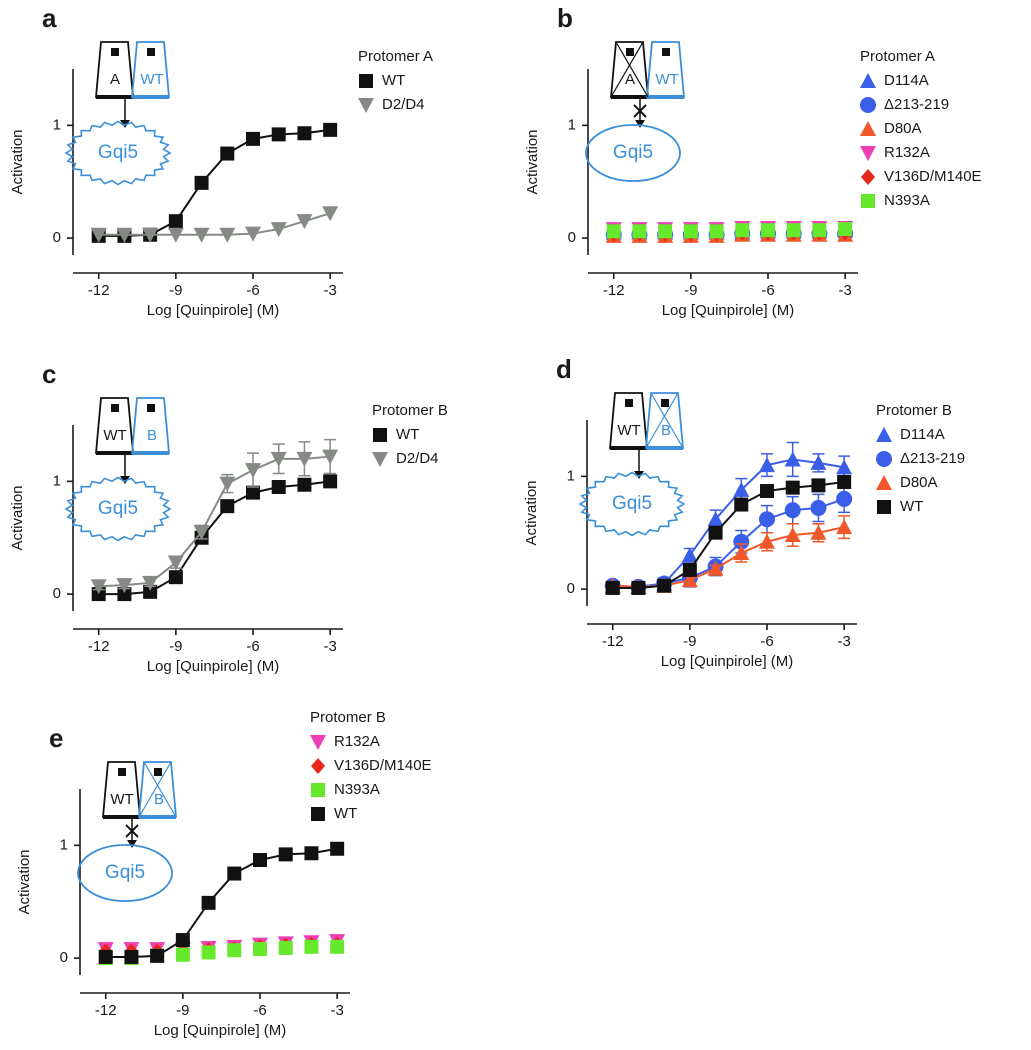 The width and height of the screenshot is (1031, 1050). Describe the element at coordinates (213, 666) in the screenshot. I see `x-axis-label: Log [Quinpirole] (M)` at that location.